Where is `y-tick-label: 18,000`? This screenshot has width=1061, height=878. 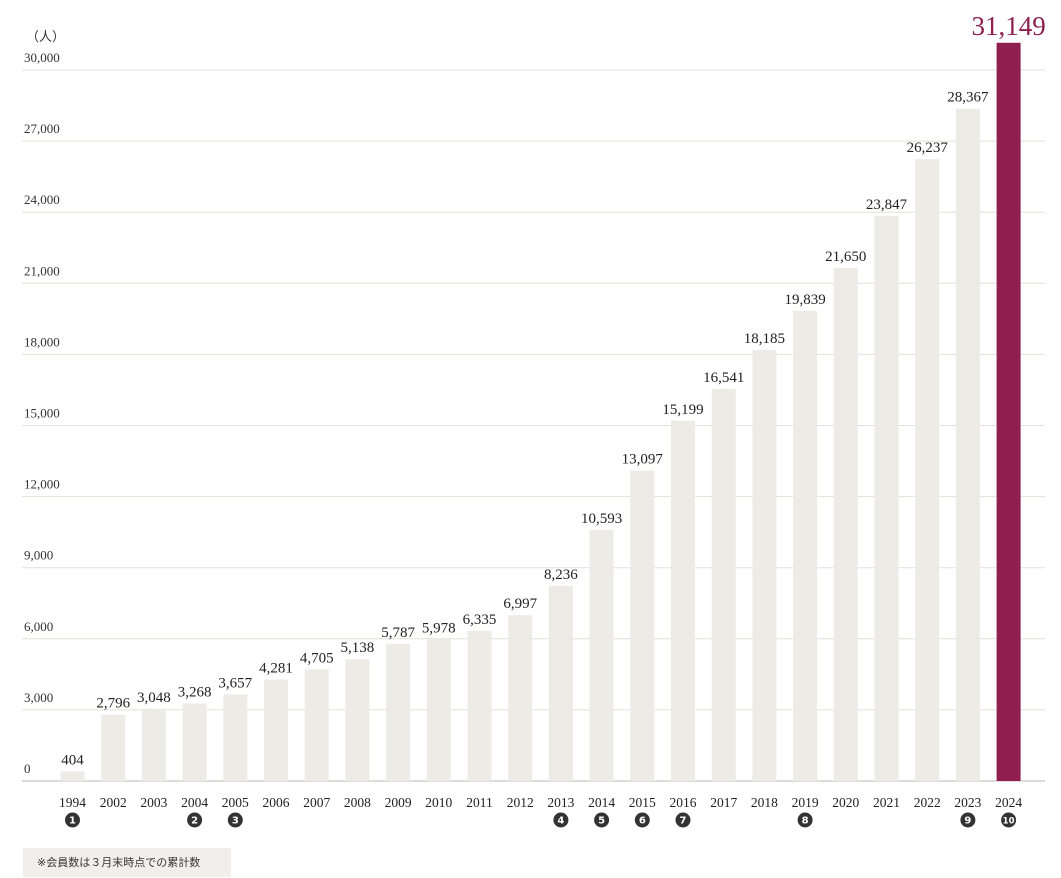
y-tick-label: 18,000 is located at coordinates (42, 341).